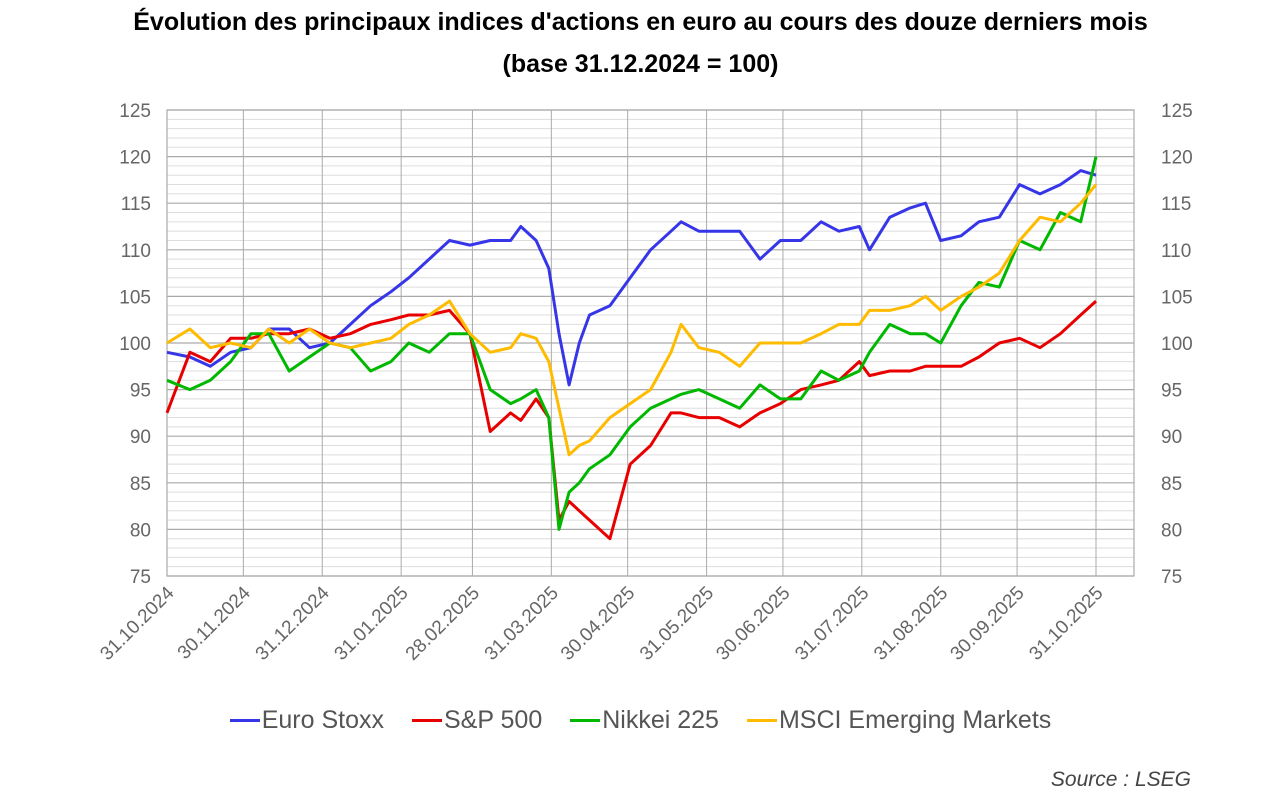 The image size is (1281, 798). Describe the element at coordinates (677, 624) in the screenshot. I see `x-tick-label: 31.05.2025` at that location.